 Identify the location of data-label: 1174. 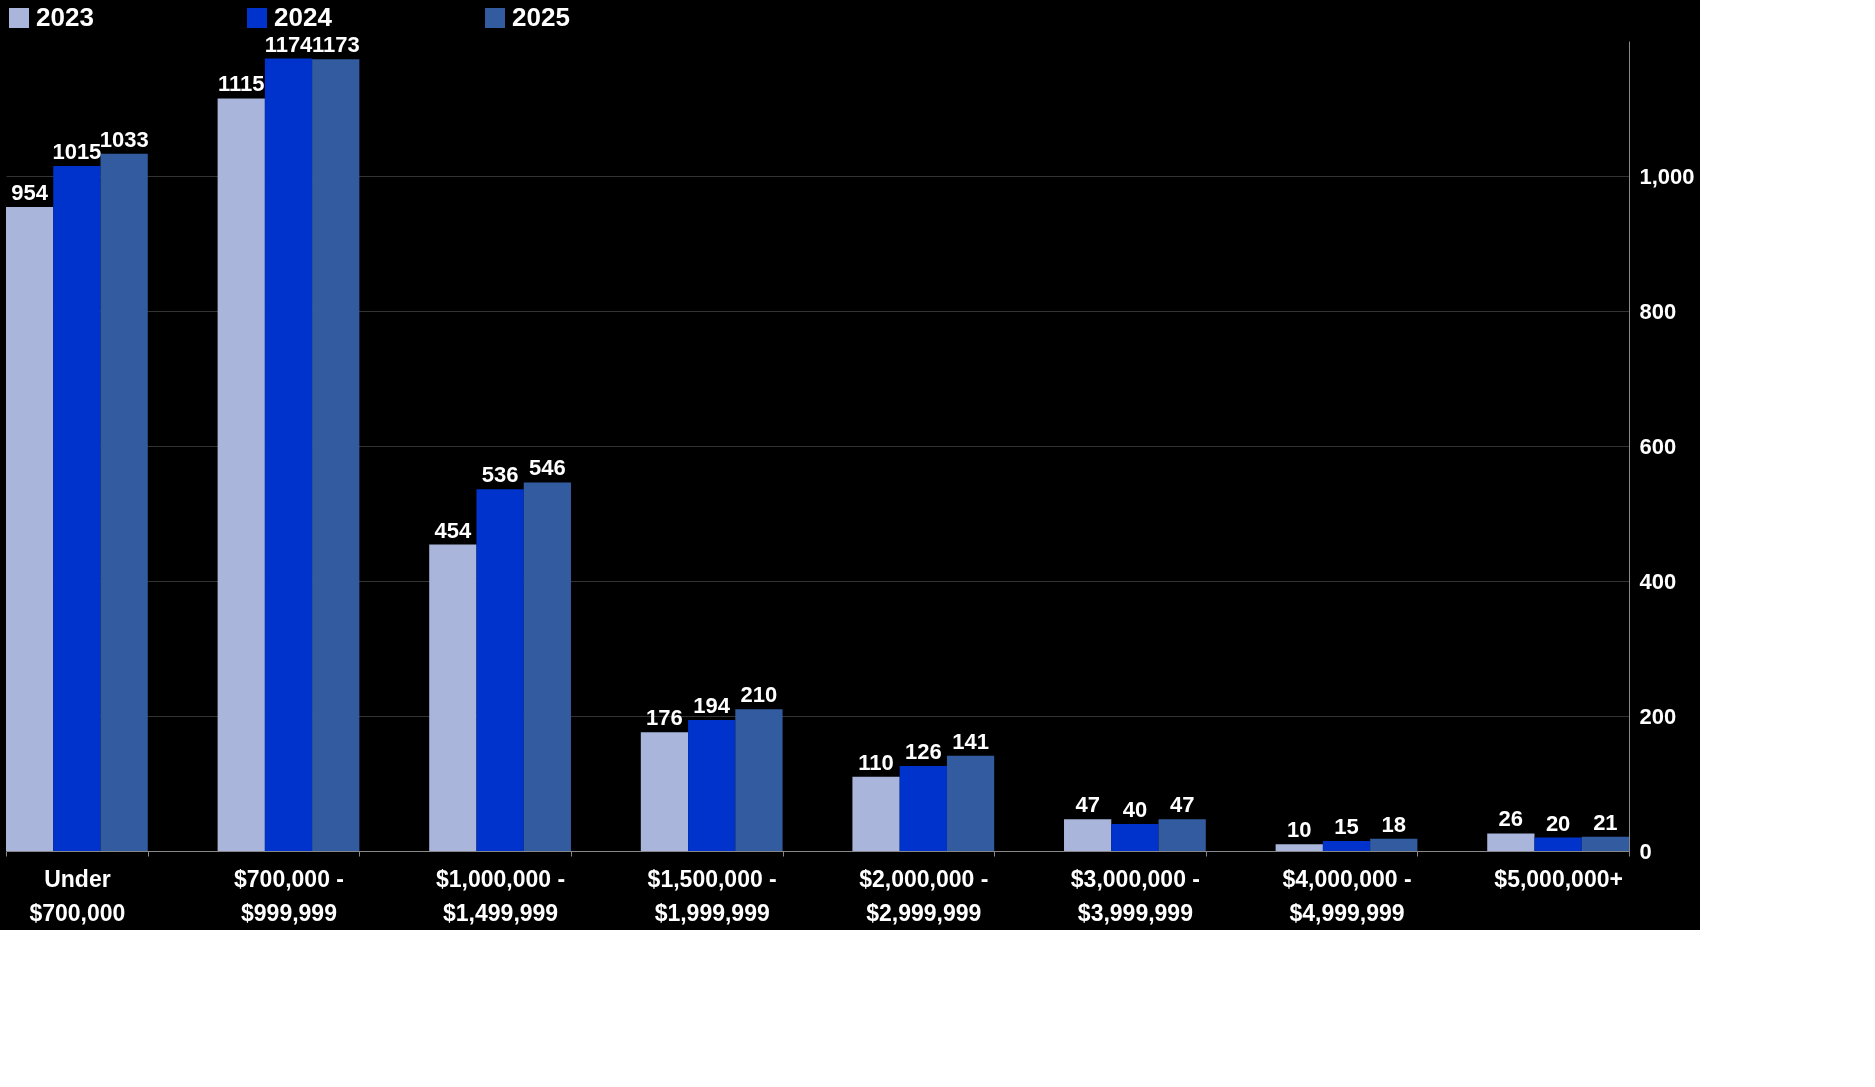
(289, 44).